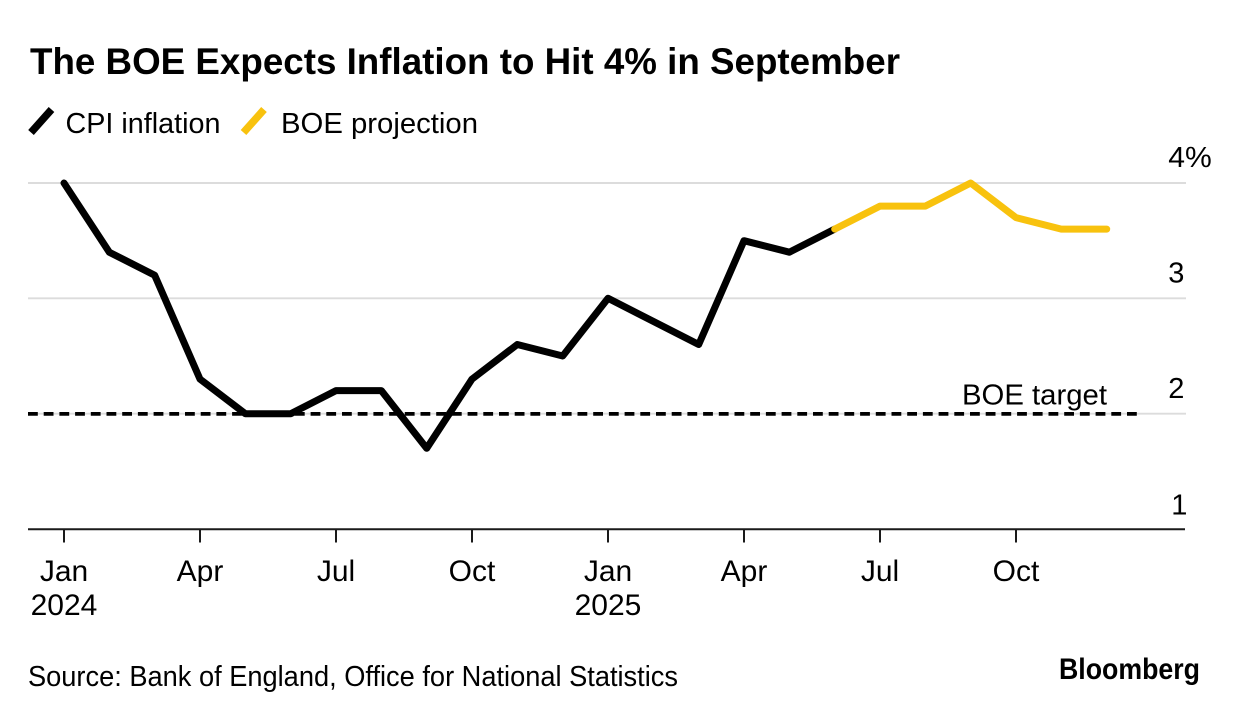 This screenshot has height=716, width=1240. Describe the element at coordinates (1190, 158) in the screenshot. I see `svg-text: 4%` at that location.